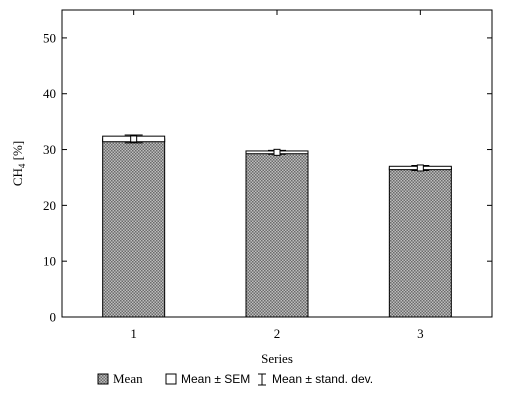 The image size is (511, 394). I want to click on legend-sd-label: Mean ± stand. dev., so click(322, 379).